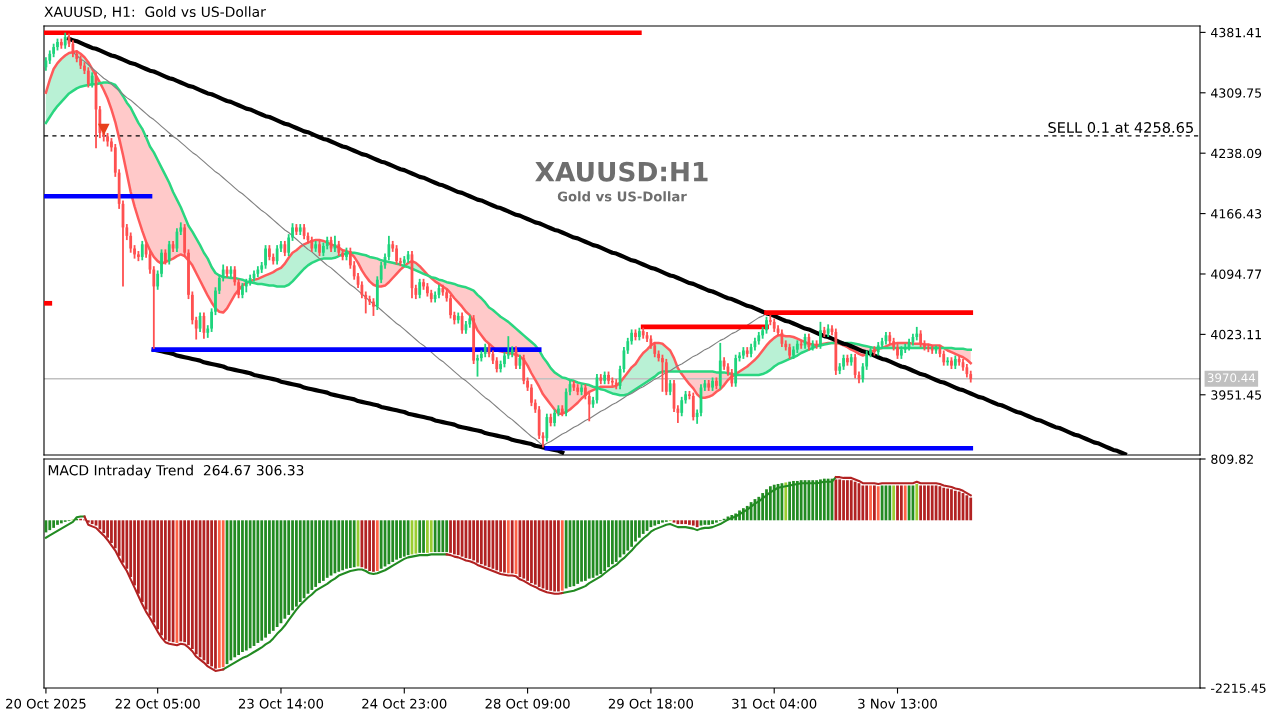 This screenshot has height=712, width=1282. Describe the element at coordinates (651, 703) in the screenshot. I see `x-tick-label: 29 Oct 18:00` at that location.